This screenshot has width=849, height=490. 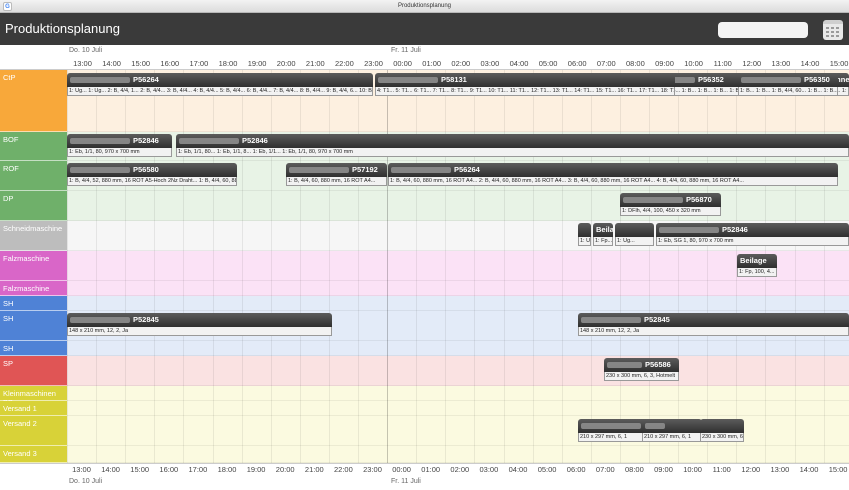 What do you see at coordinates (33, 176) in the screenshot?
I see `resource-label: ROF` at bounding box center [33, 176].